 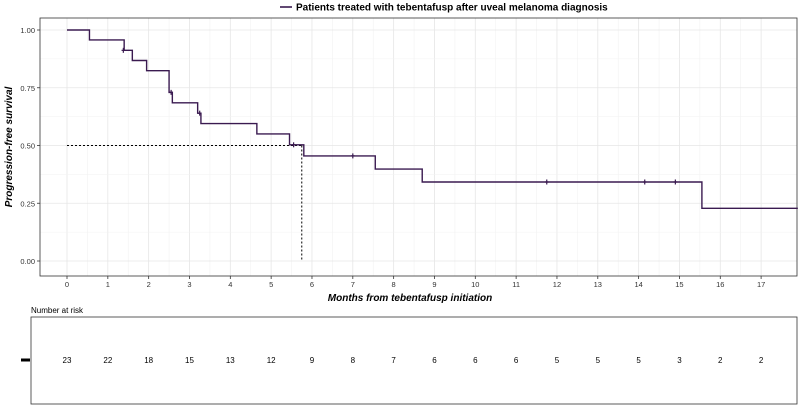 What do you see at coordinates (189, 360) in the screenshot?
I see `risk-count: 15` at bounding box center [189, 360].